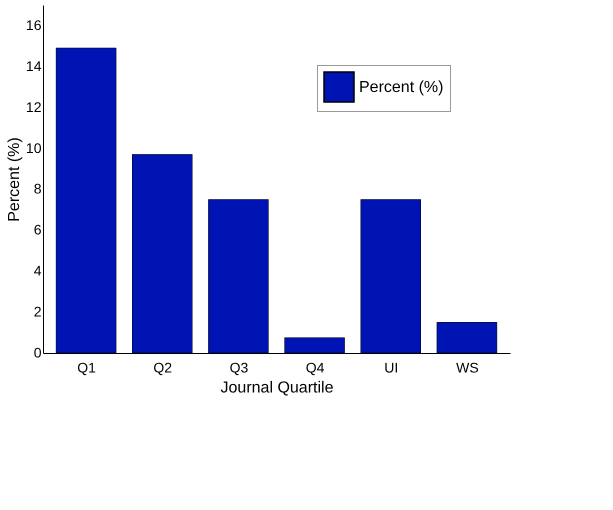 The width and height of the screenshot is (613, 510). What do you see at coordinates (86, 368) in the screenshot?
I see `x-tick-label: Q1` at bounding box center [86, 368].